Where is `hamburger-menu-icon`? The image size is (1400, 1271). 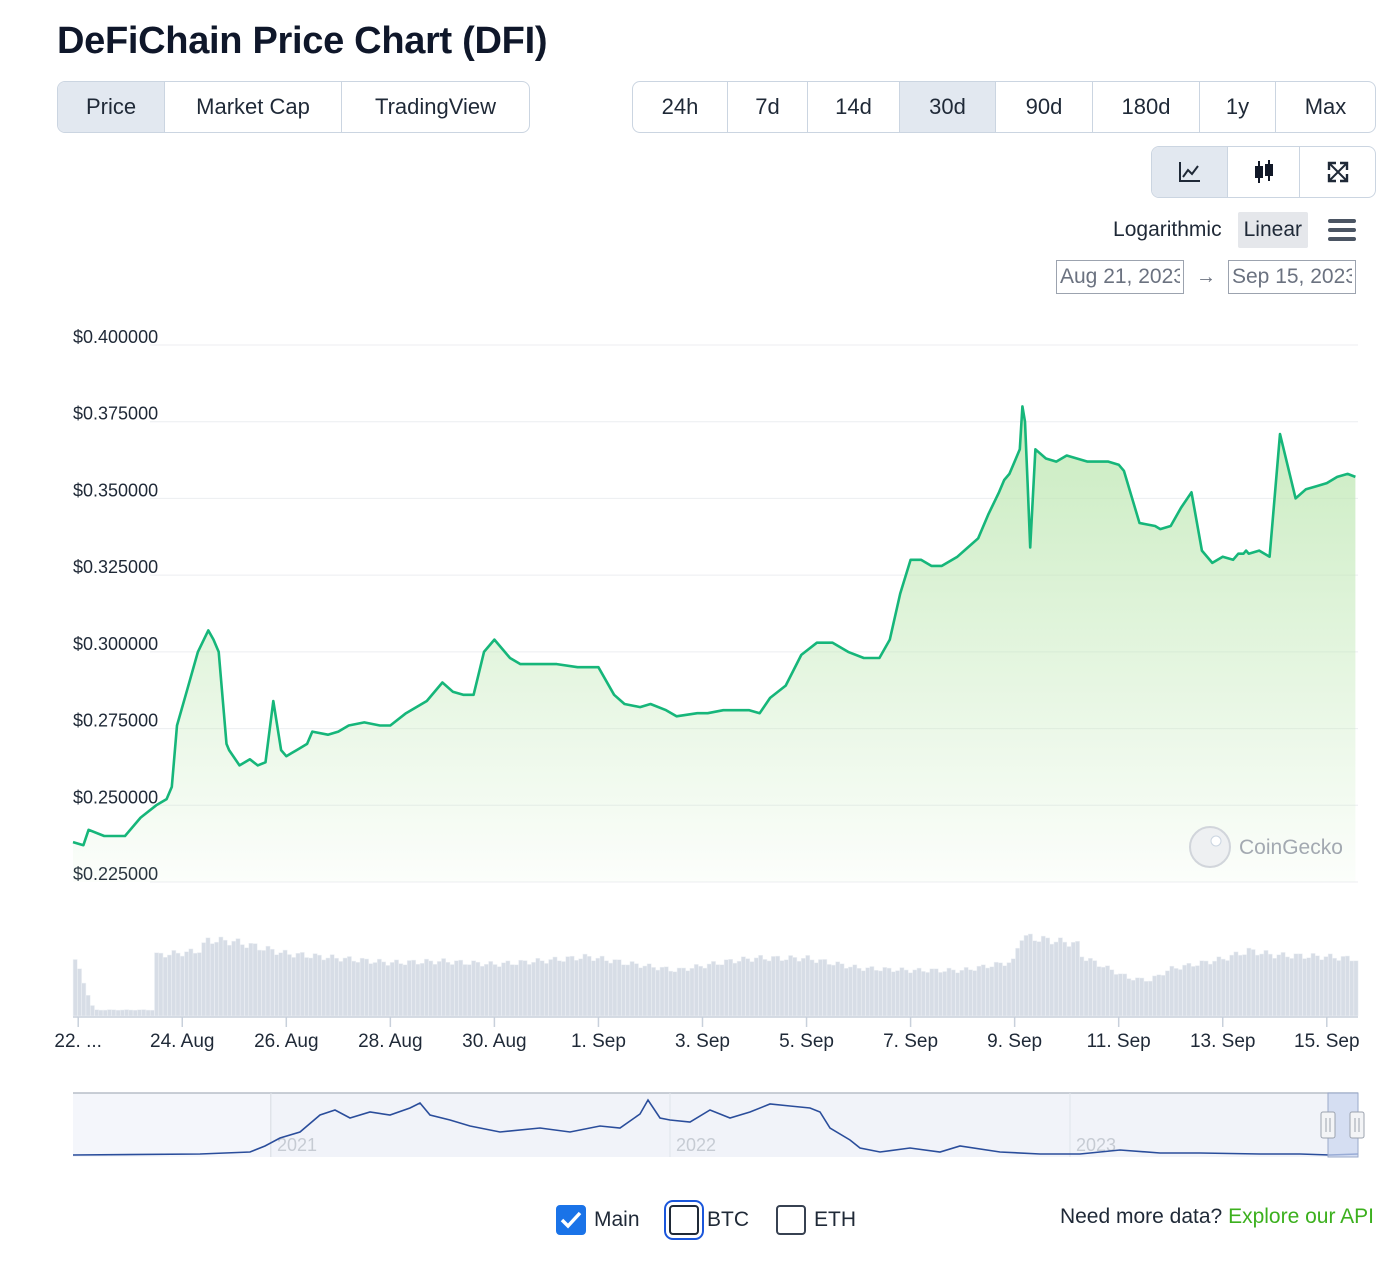 hamburger-menu-icon is located at coordinates (1342, 230).